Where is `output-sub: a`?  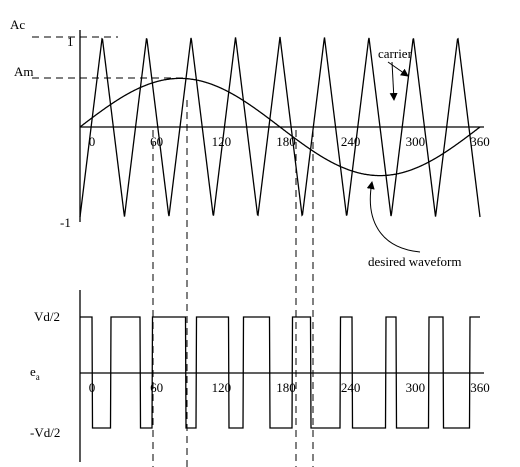 output-sub: a is located at coordinates (38, 377).